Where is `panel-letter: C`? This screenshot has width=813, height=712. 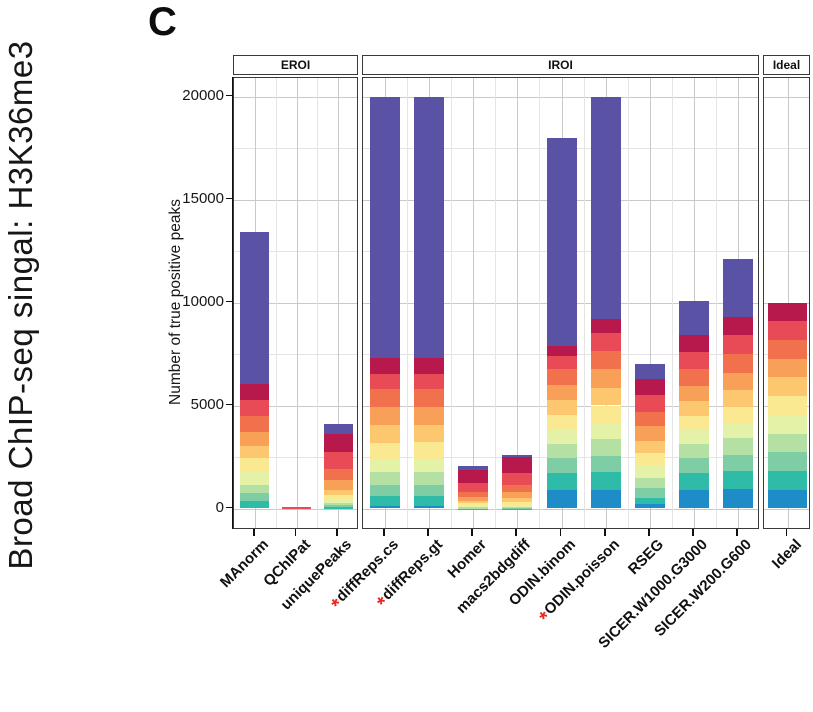
panel-letter: C is located at coordinates (162, 22).